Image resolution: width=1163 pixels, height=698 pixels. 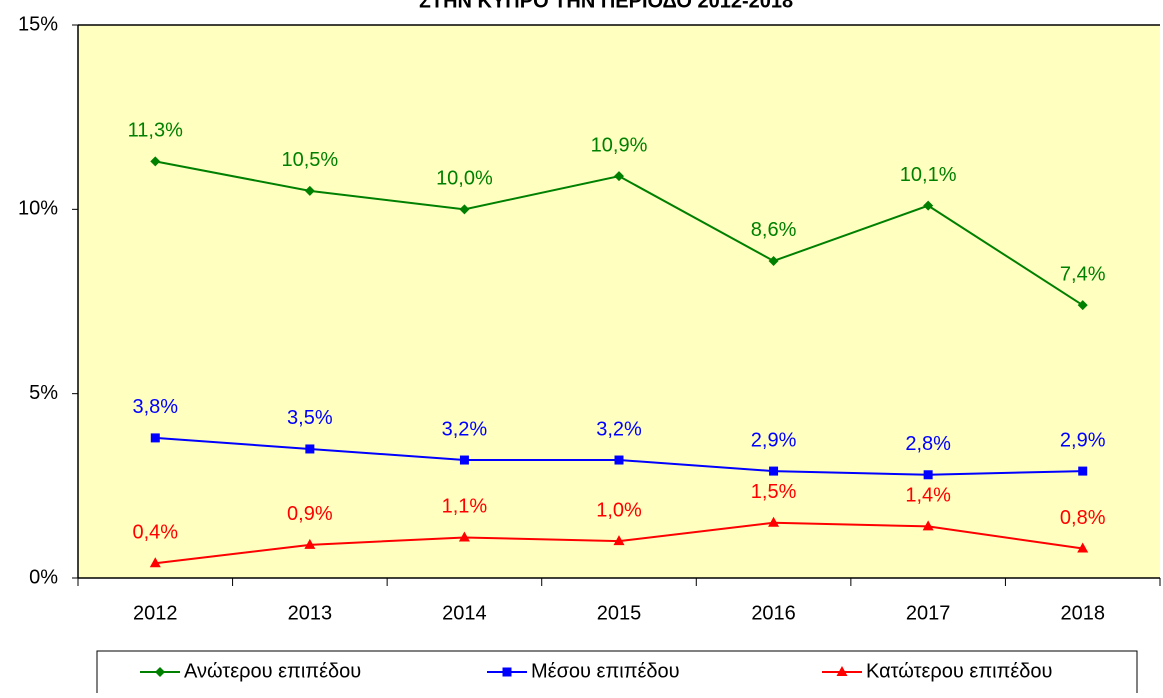 What do you see at coordinates (774, 492) in the screenshot?
I see `data-label: 1,5%` at bounding box center [774, 492].